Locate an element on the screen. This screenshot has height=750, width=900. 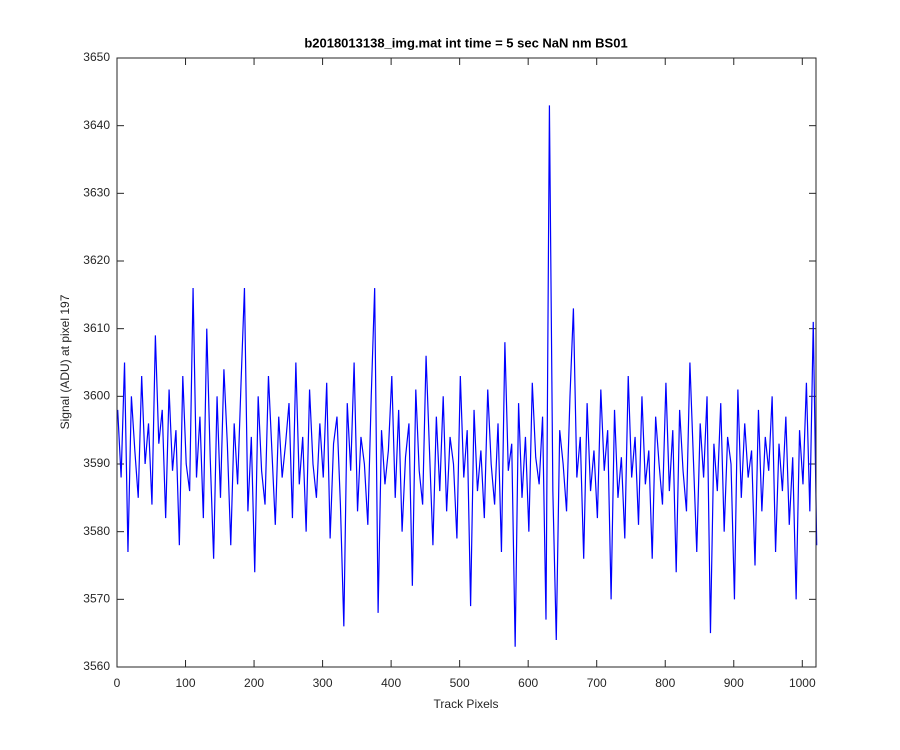
y-tick-label: 3650 is located at coordinates (96, 57).